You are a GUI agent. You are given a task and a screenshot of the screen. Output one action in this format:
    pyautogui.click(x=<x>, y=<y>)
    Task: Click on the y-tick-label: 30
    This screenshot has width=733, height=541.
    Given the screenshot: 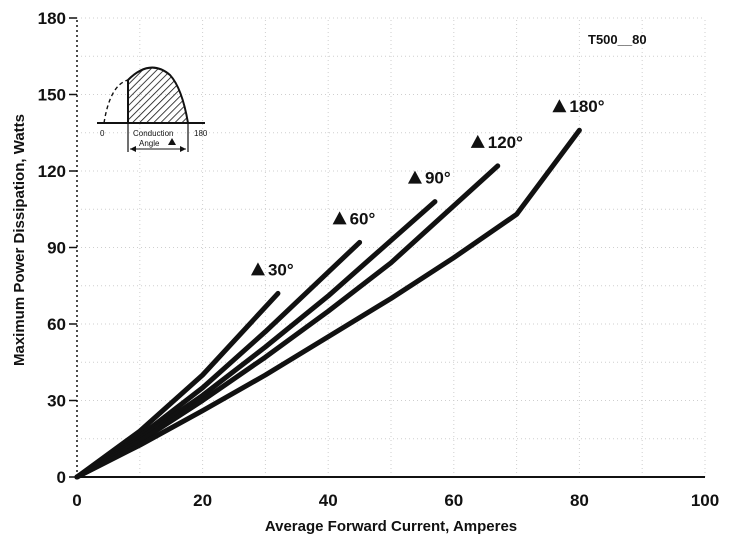 What is the action you would take?
    pyautogui.click(x=56, y=401)
    